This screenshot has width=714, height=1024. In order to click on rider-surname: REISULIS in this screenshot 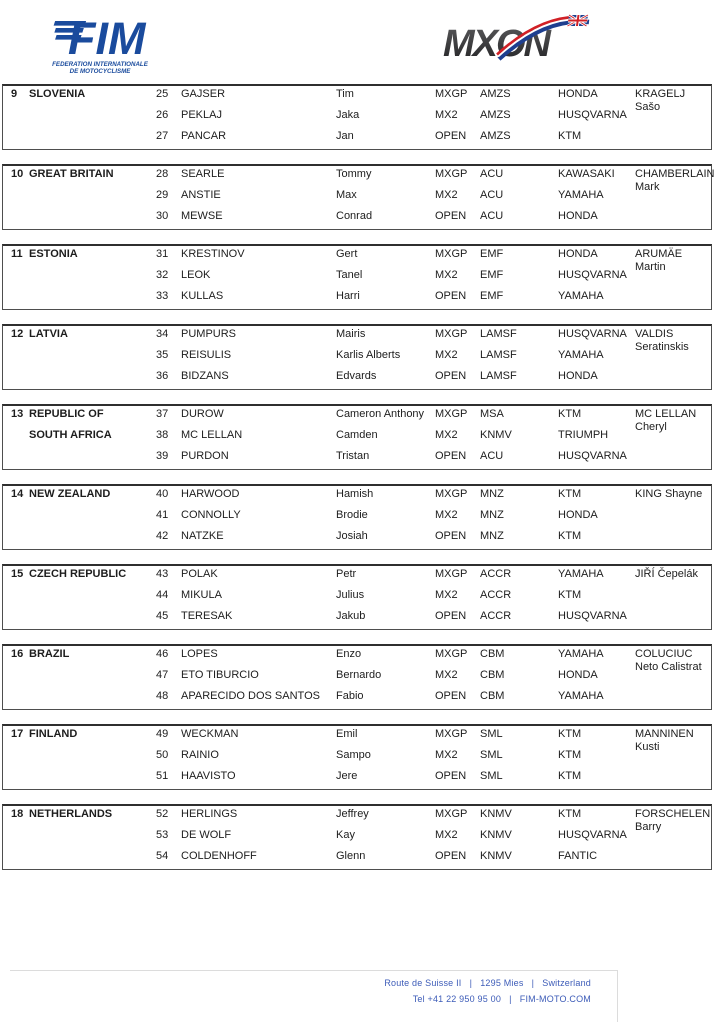, I will do `click(206, 355)`.